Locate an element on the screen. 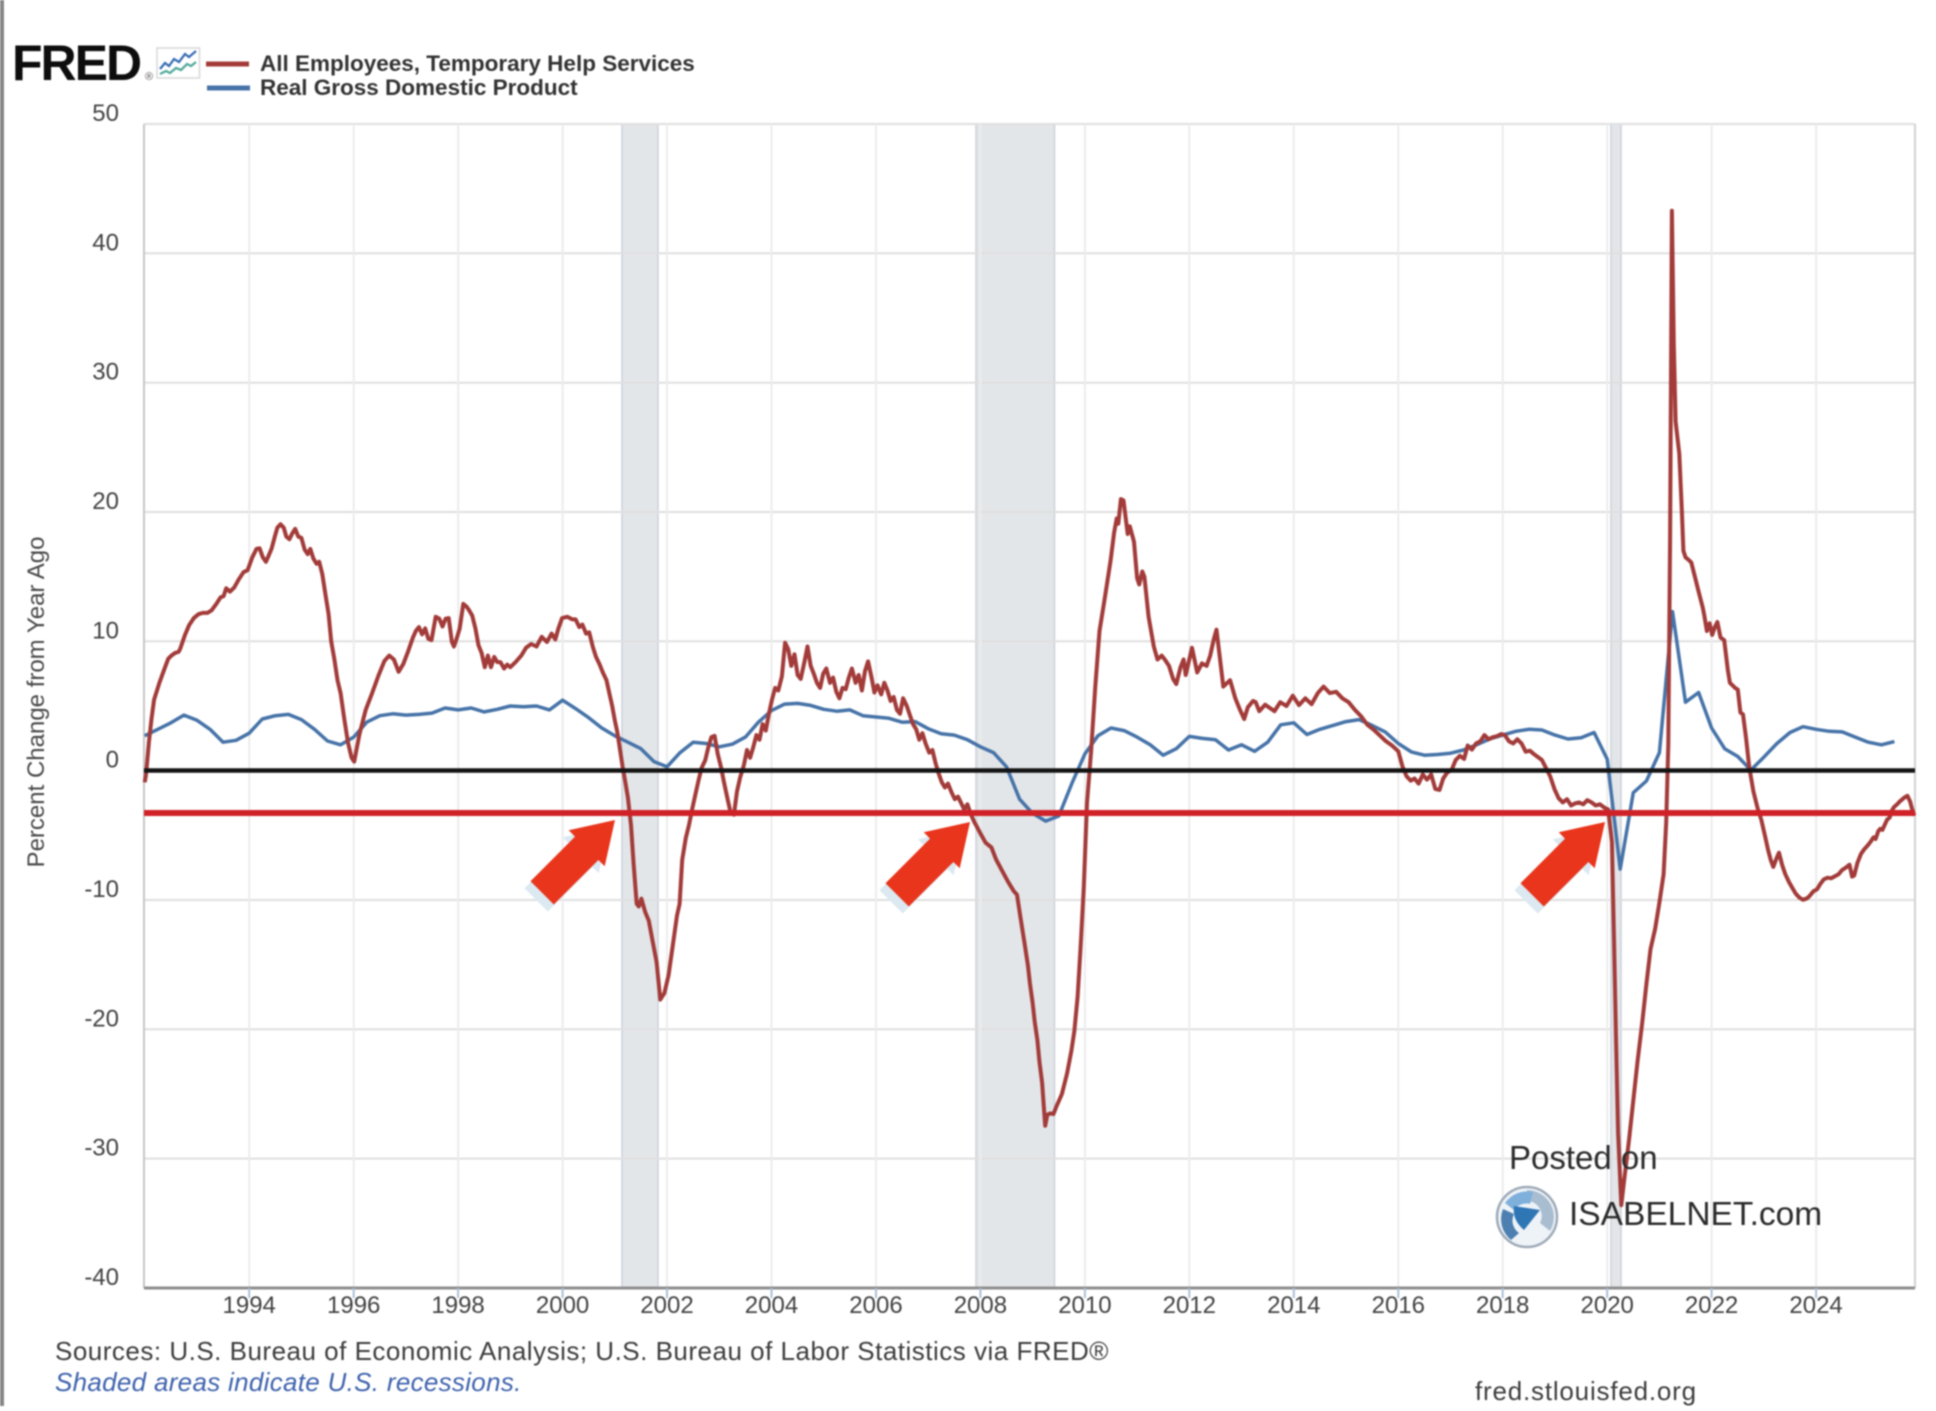 The image size is (1936, 1411). svg-text: Real Gross Domestic Product is located at coordinates (419, 87).